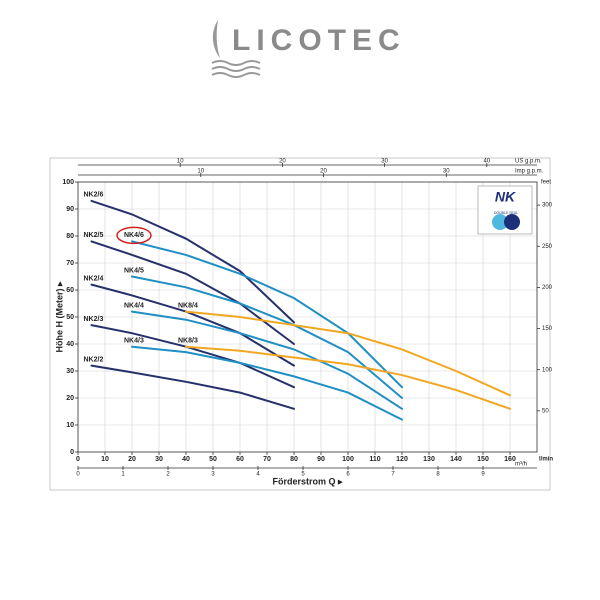  What do you see at coordinates (70, 317) in the screenshot?
I see `y-tick-label: 50` at bounding box center [70, 317].